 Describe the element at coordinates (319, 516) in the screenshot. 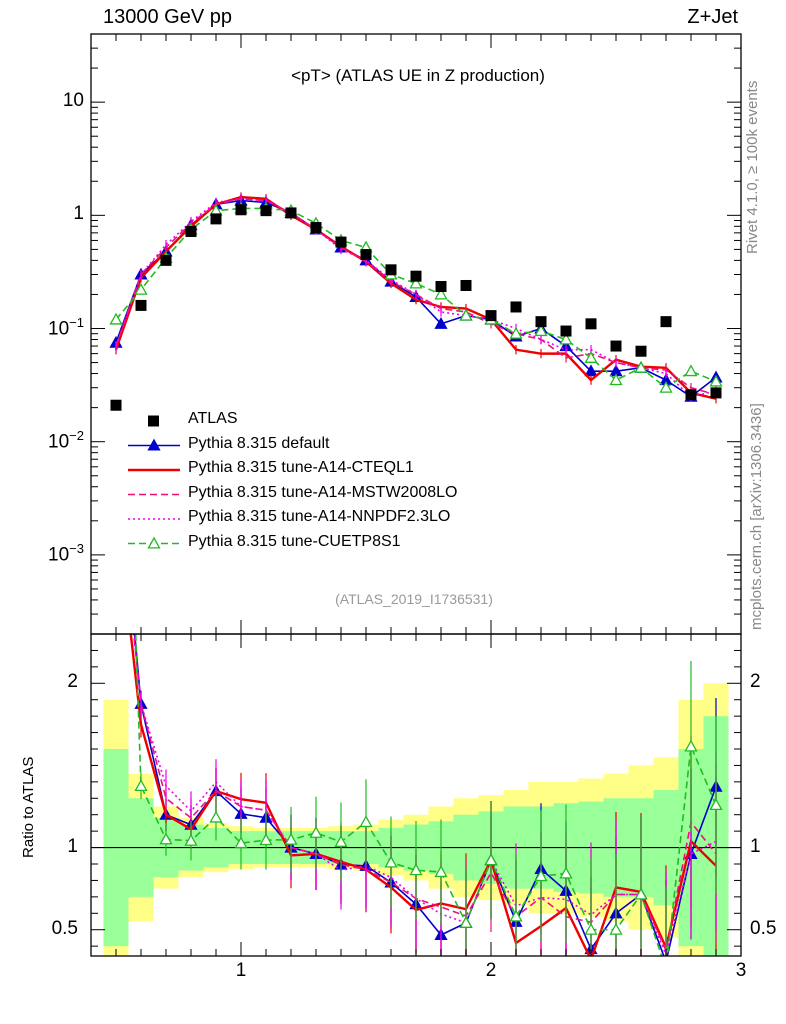

I see `legend-label-nnpdf: Pythia 8.315 tune-A14-NNPDF2.3LO` at that location.